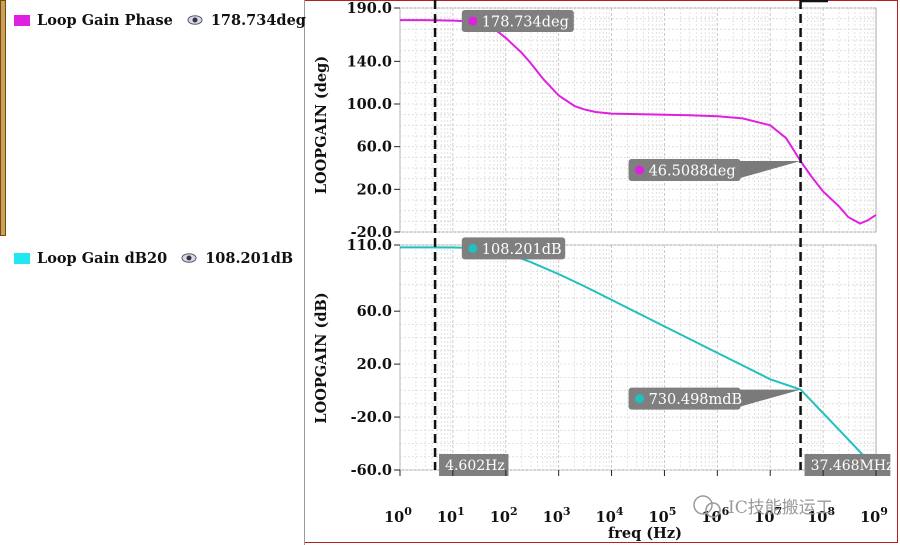 This screenshot has width=900, height=545. Describe the element at coordinates (852, 466) in the screenshot. I see `cursor-label: 37.468MHz` at that location.